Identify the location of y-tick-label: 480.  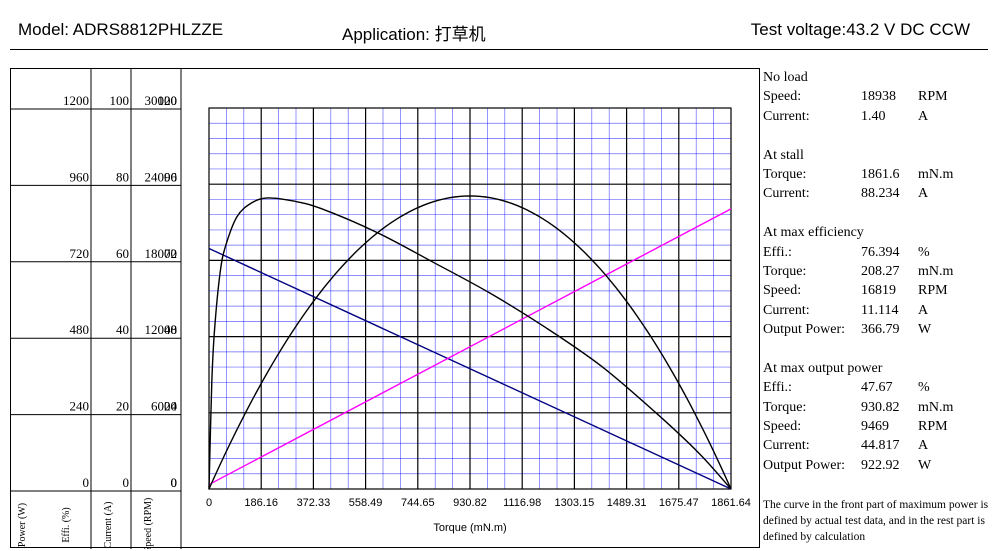
(80, 329).